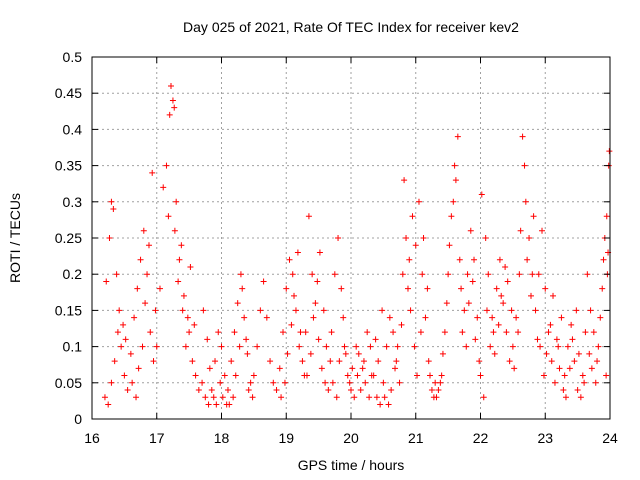  Describe the element at coordinates (92, 438) in the screenshot. I see `x-tick-label: 16` at that location.